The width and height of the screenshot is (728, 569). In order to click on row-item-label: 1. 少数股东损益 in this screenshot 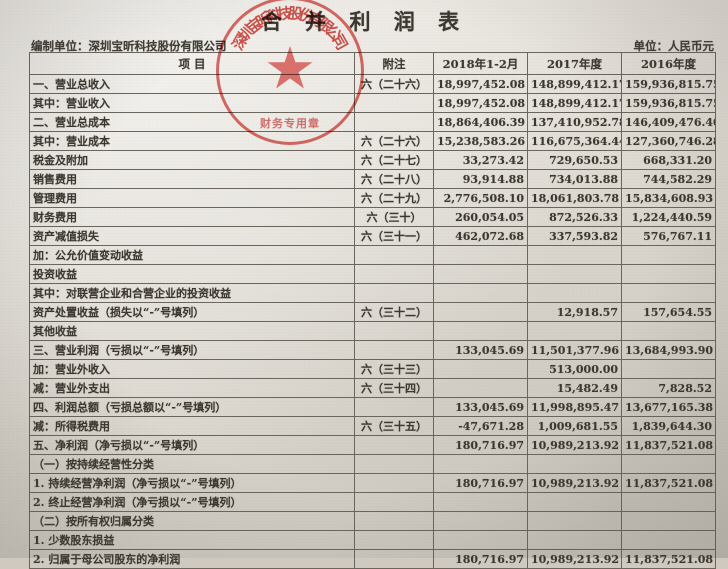, I will do `click(192, 540)`.